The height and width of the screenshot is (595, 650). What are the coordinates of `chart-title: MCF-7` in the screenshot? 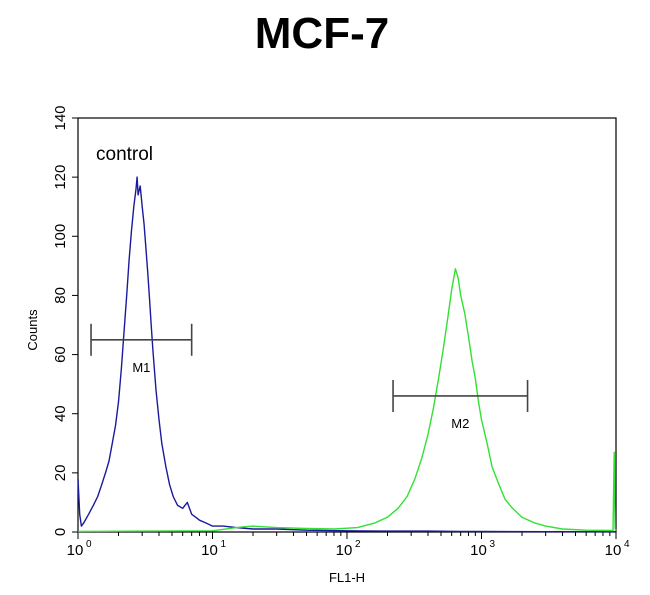 It's located at (322, 33).